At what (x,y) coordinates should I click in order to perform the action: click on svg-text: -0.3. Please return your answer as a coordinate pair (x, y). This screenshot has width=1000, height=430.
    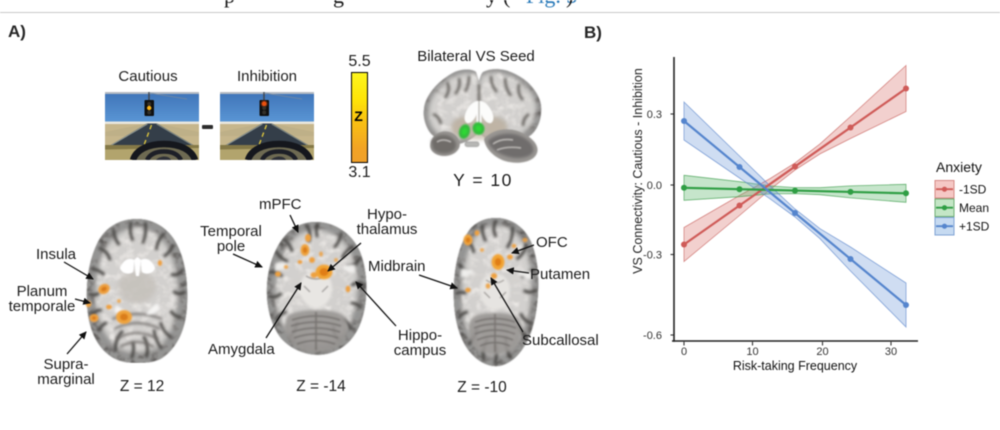
    Looking at the image, I should click on (652, 256).